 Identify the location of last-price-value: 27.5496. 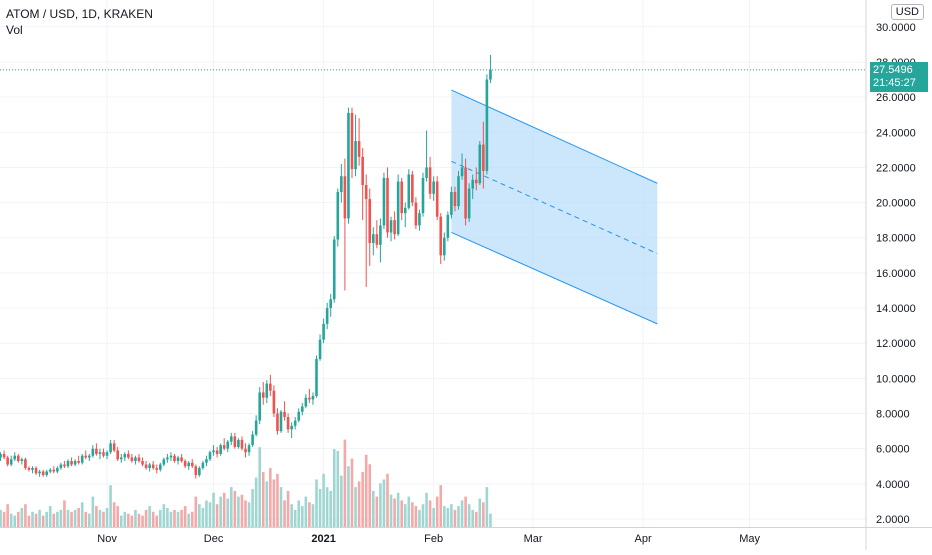
(893, 69).